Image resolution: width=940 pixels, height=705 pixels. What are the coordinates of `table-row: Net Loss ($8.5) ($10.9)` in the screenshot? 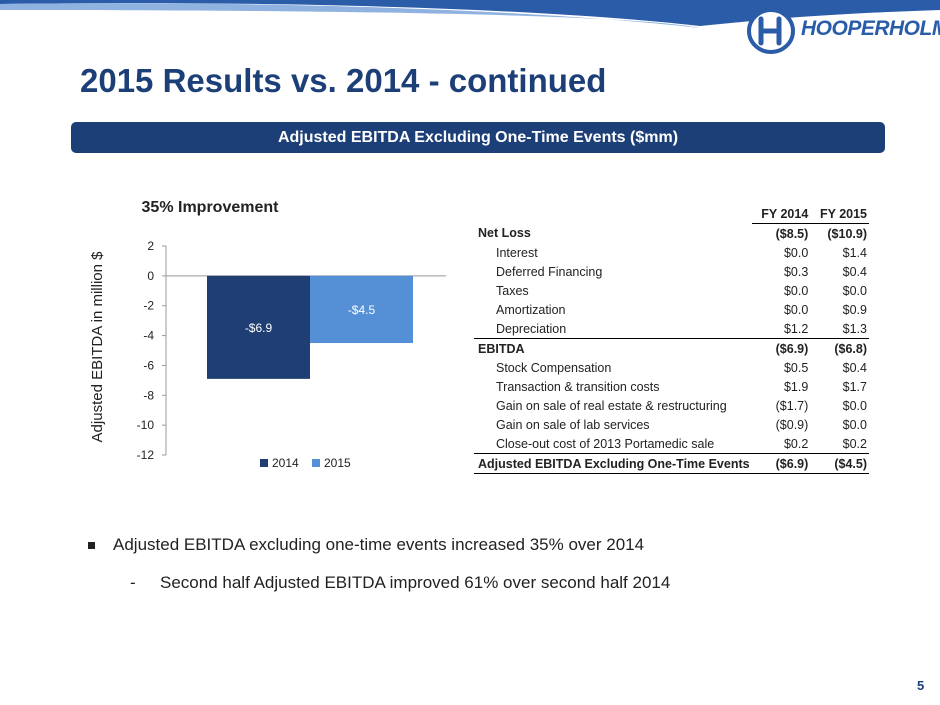 It's located at (671, 234).